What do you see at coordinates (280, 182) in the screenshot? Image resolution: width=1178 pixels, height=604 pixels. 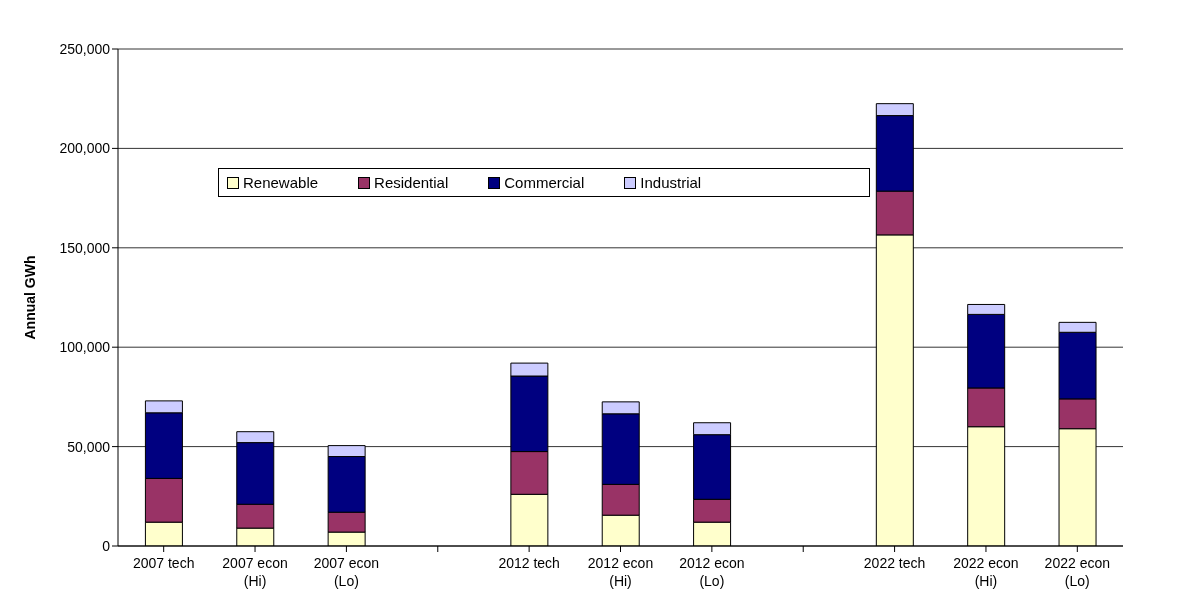 I see `legend-label: Renewable` at bounding box center [280, 182].